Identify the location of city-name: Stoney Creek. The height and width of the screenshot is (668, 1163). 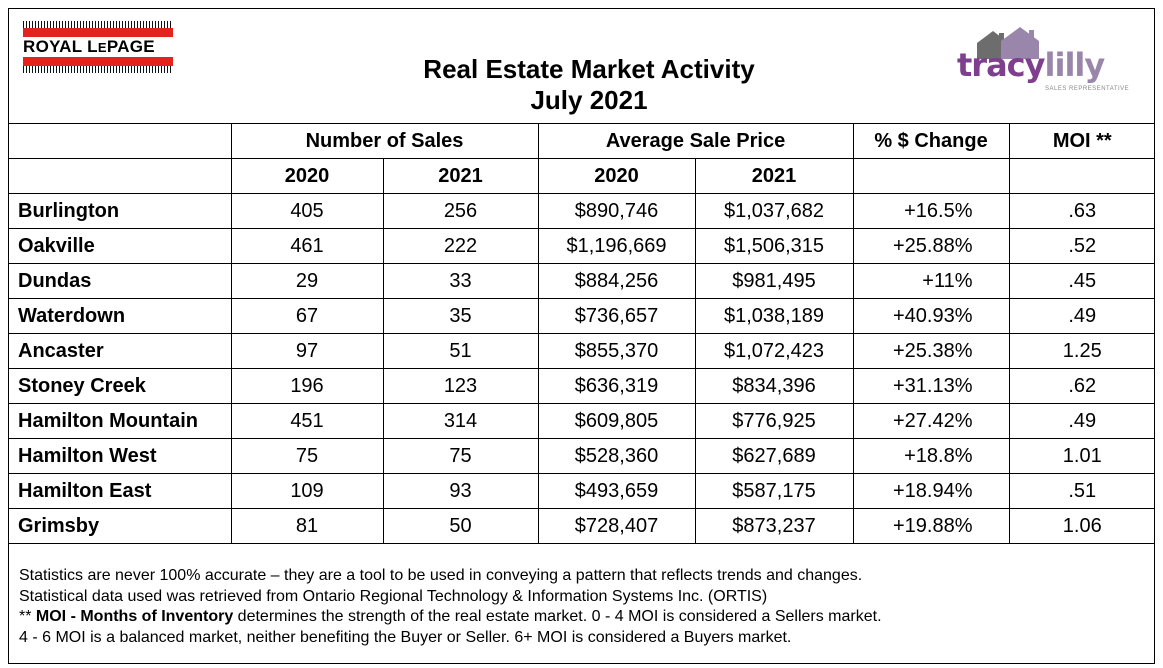
(120, 386).